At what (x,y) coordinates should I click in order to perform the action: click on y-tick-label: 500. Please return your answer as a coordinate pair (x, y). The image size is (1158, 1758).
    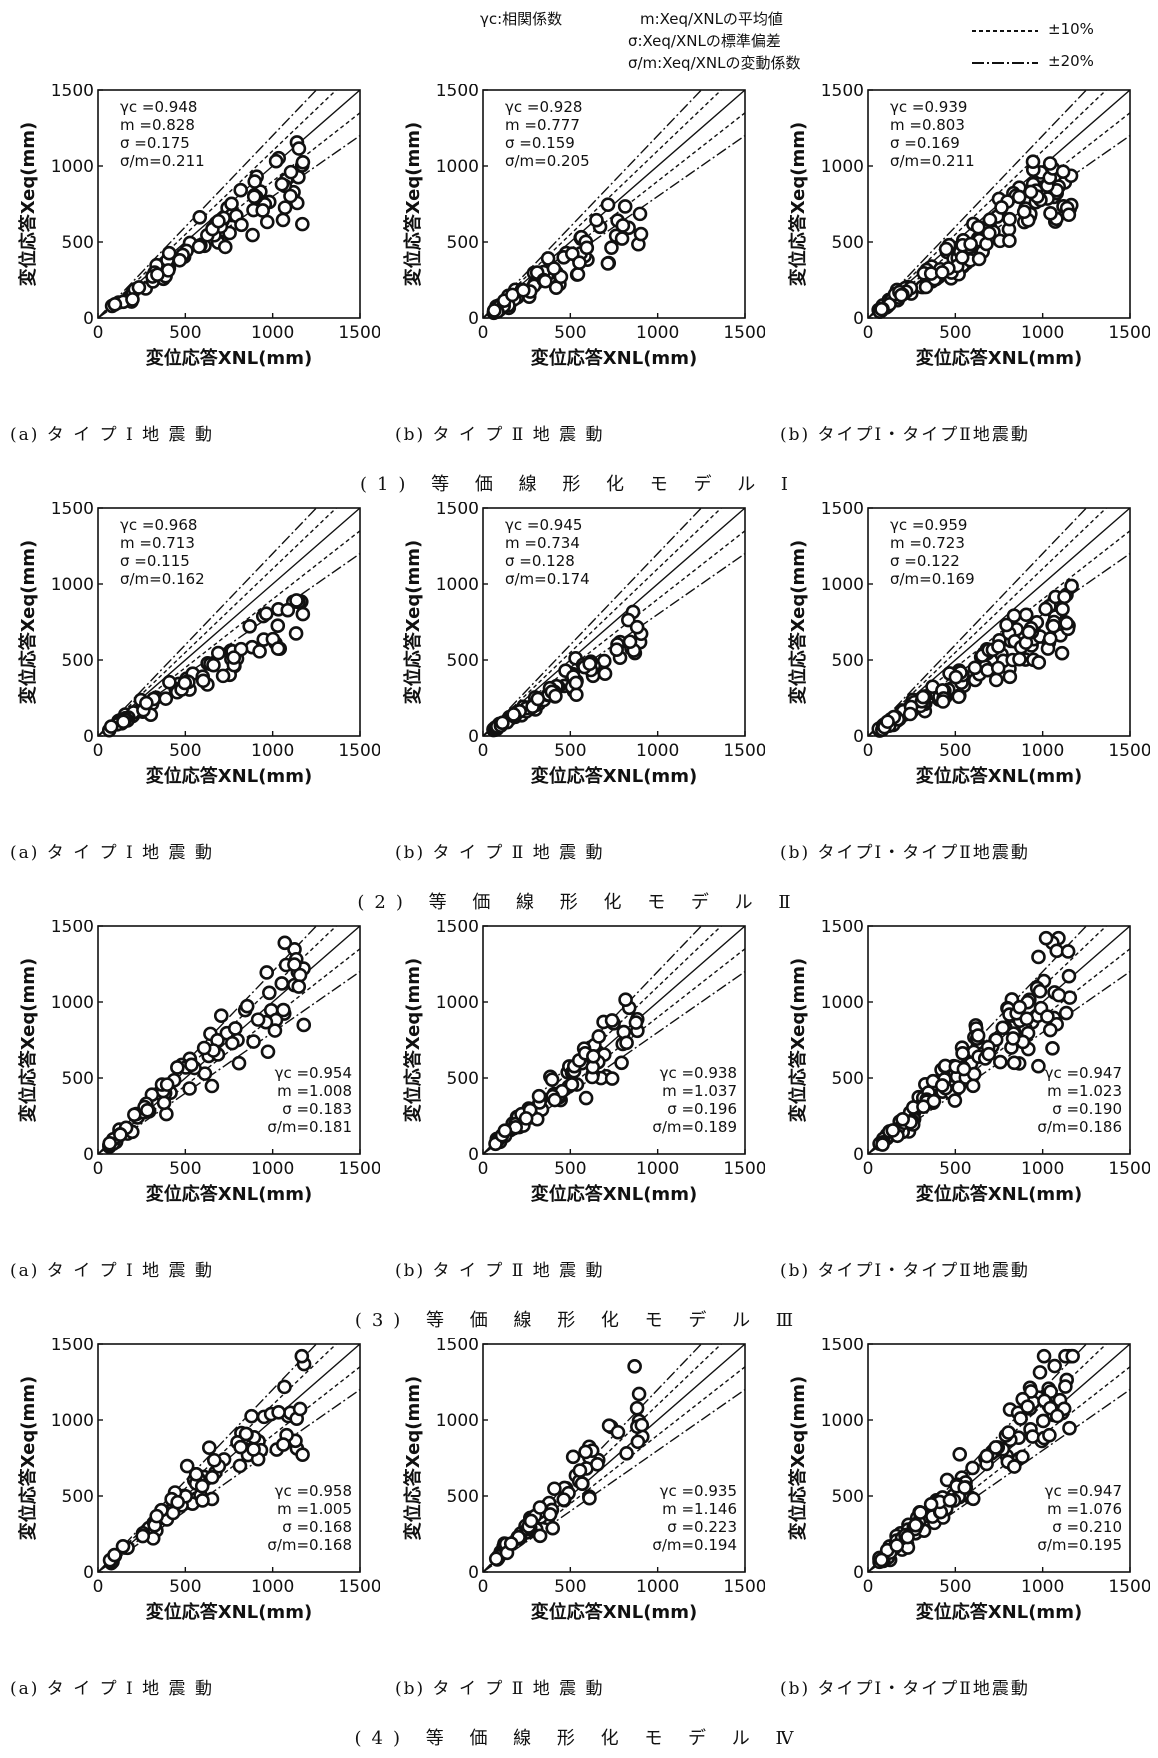
    Looking at the image, I should click on (848, 1079).